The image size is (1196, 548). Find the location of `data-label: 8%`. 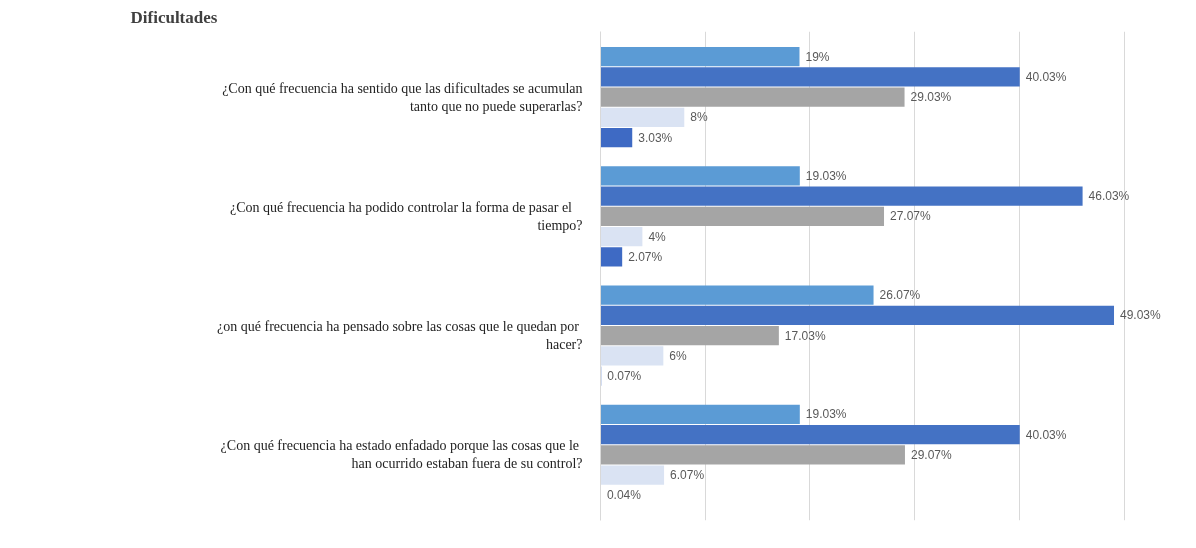

data-label: 8% is located at coordinates (699, 117).